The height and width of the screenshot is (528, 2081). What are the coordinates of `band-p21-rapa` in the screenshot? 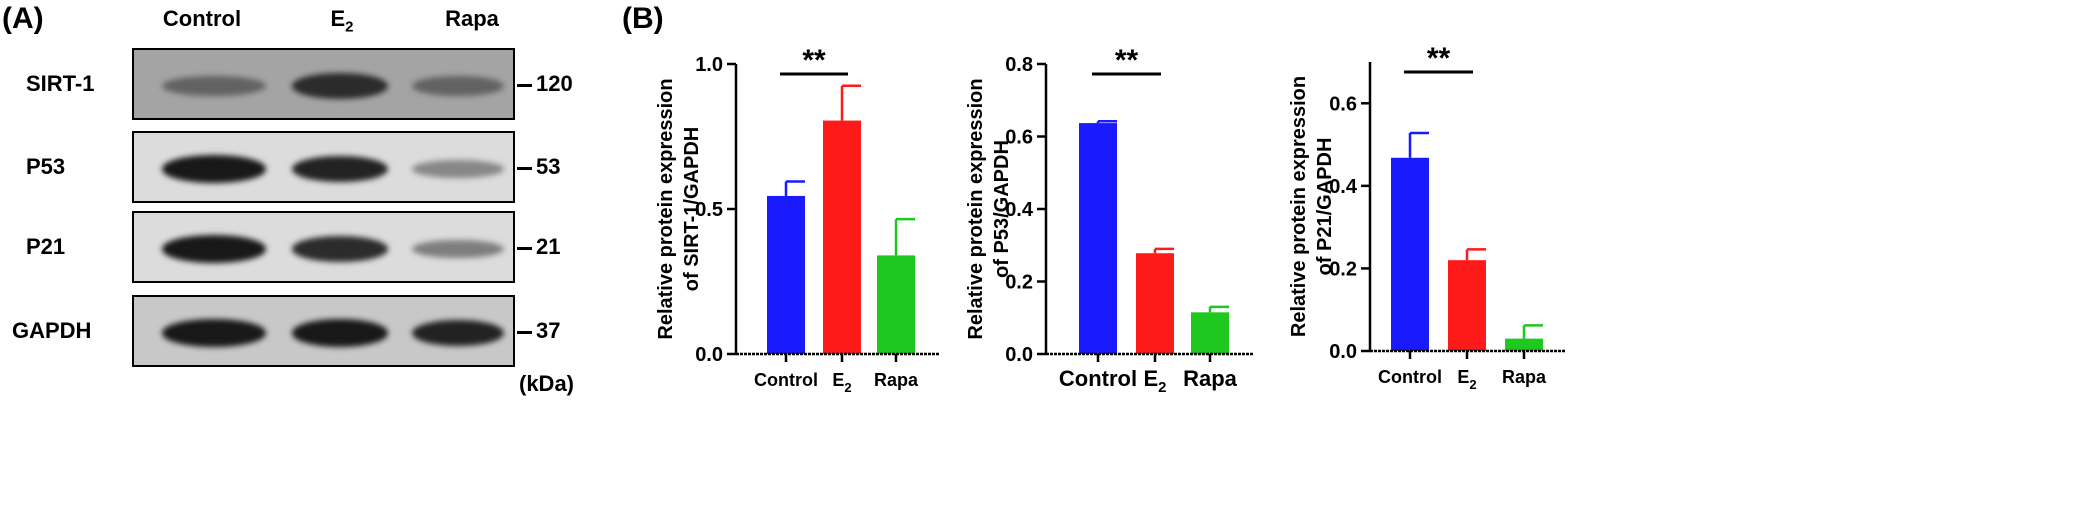 It's located at (458, 249).